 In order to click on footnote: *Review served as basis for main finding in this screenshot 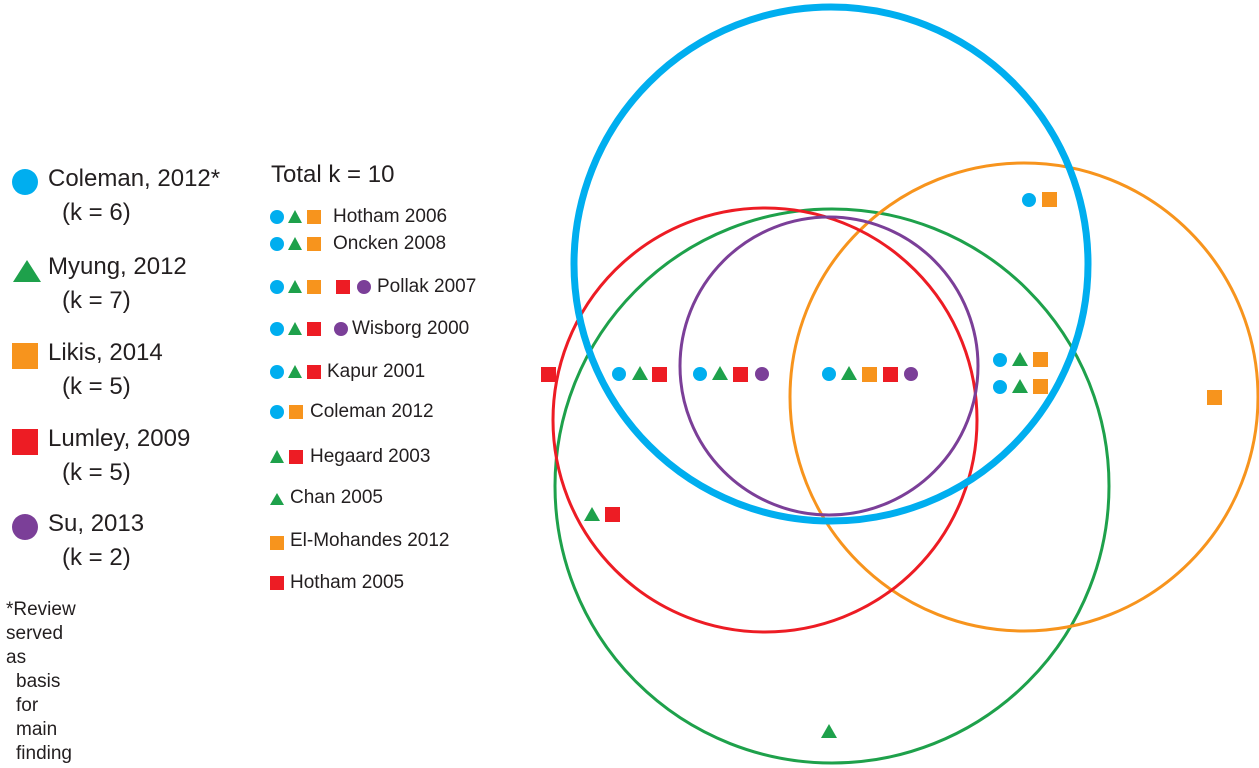, I will do `click(41, 682)`.